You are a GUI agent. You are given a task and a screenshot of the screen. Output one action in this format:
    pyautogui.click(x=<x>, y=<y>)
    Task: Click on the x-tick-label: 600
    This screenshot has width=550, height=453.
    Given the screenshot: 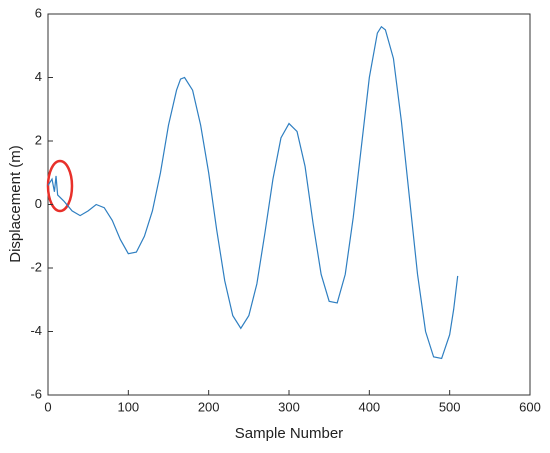 What is the action you would take?
    pyautogui.click(x=530, y=406)
    